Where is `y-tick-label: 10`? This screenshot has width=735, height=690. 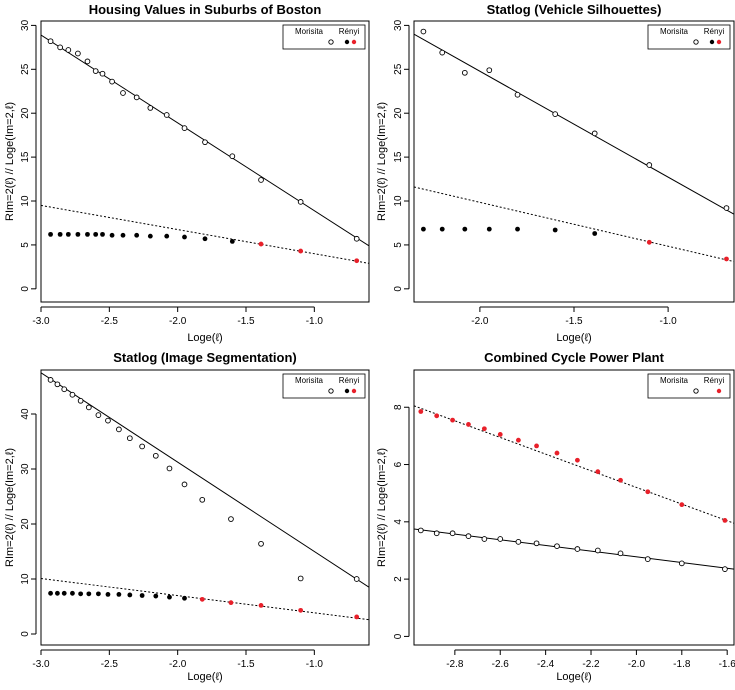 y-tick-label: 10 is located at coordinates (25, 201).